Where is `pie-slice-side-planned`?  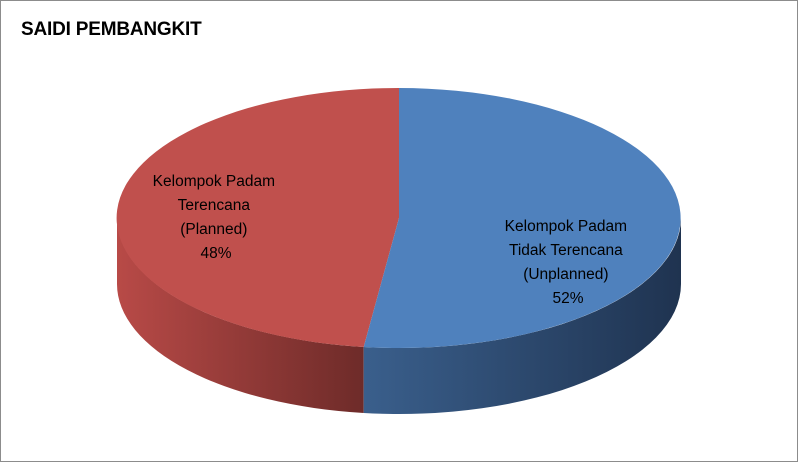 pie-slice-side-planned is located at coordinates (240, 315).